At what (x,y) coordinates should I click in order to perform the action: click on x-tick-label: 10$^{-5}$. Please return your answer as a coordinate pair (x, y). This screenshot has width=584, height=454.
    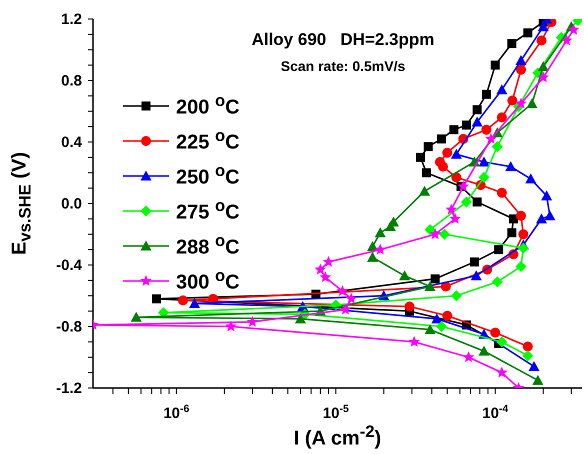
    Looking at the image, I should click on (335, 412).